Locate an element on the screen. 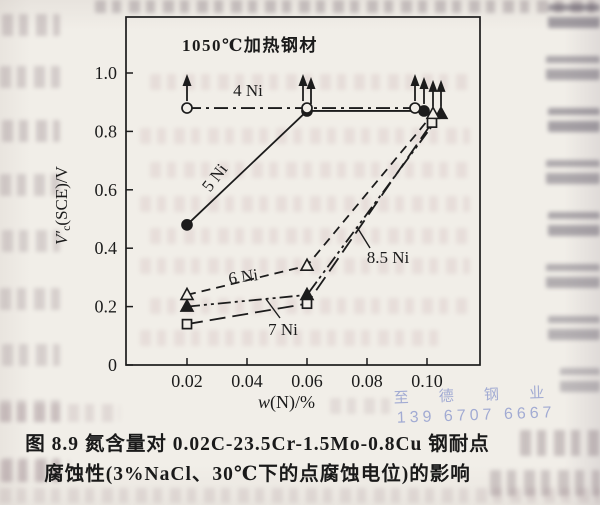  watermark-company-name: 至 德 钢 业 is located at coordinates (475, 395).